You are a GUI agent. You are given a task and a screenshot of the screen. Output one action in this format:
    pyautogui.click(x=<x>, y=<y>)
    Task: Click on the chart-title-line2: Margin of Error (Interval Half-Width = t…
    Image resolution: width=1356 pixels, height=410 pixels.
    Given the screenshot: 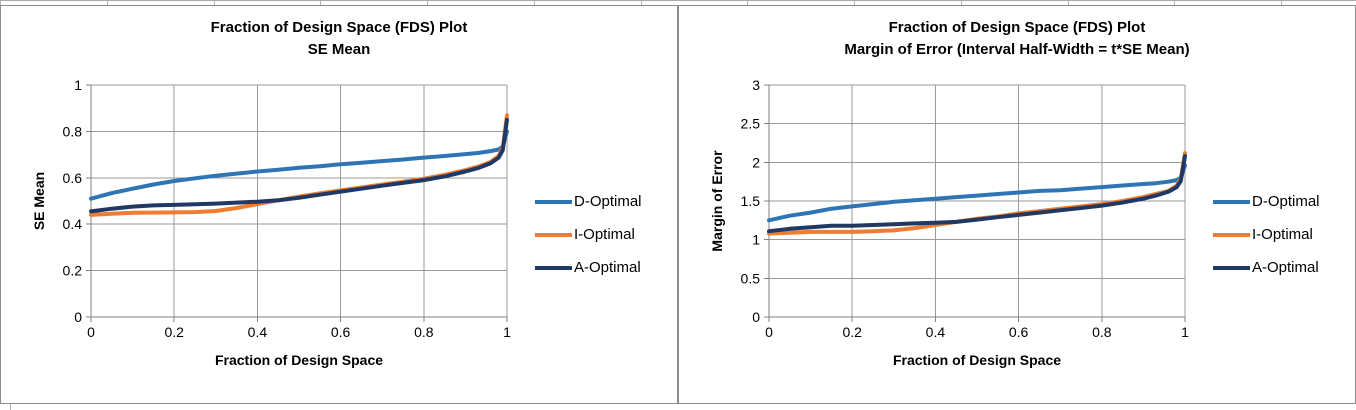 What is the action you would take?
    pyautogui.click(x=1017, y=49)
    